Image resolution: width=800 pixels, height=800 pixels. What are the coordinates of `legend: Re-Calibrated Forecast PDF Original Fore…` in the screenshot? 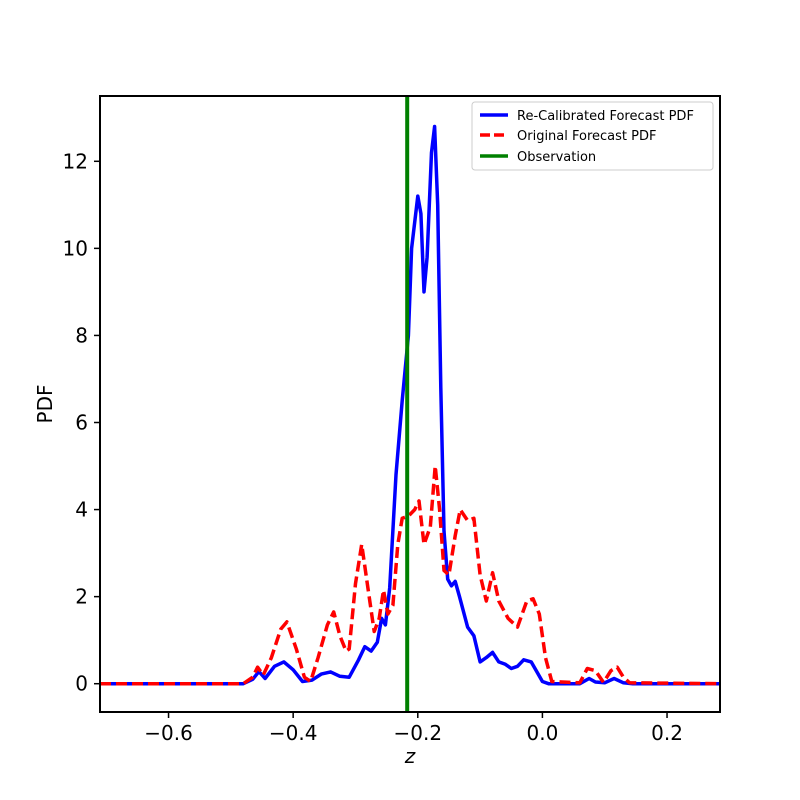 It's located at (592, 136).